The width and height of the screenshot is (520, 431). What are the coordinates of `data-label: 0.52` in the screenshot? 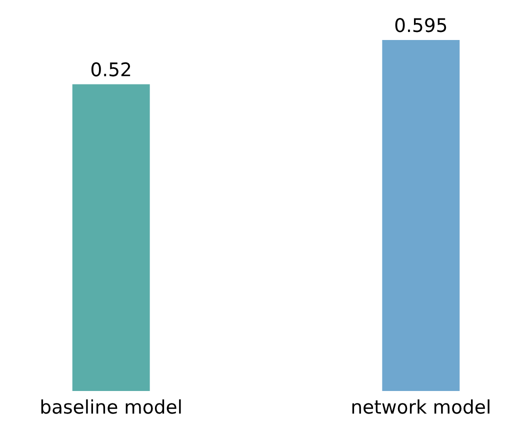 It's located at (110, 69).